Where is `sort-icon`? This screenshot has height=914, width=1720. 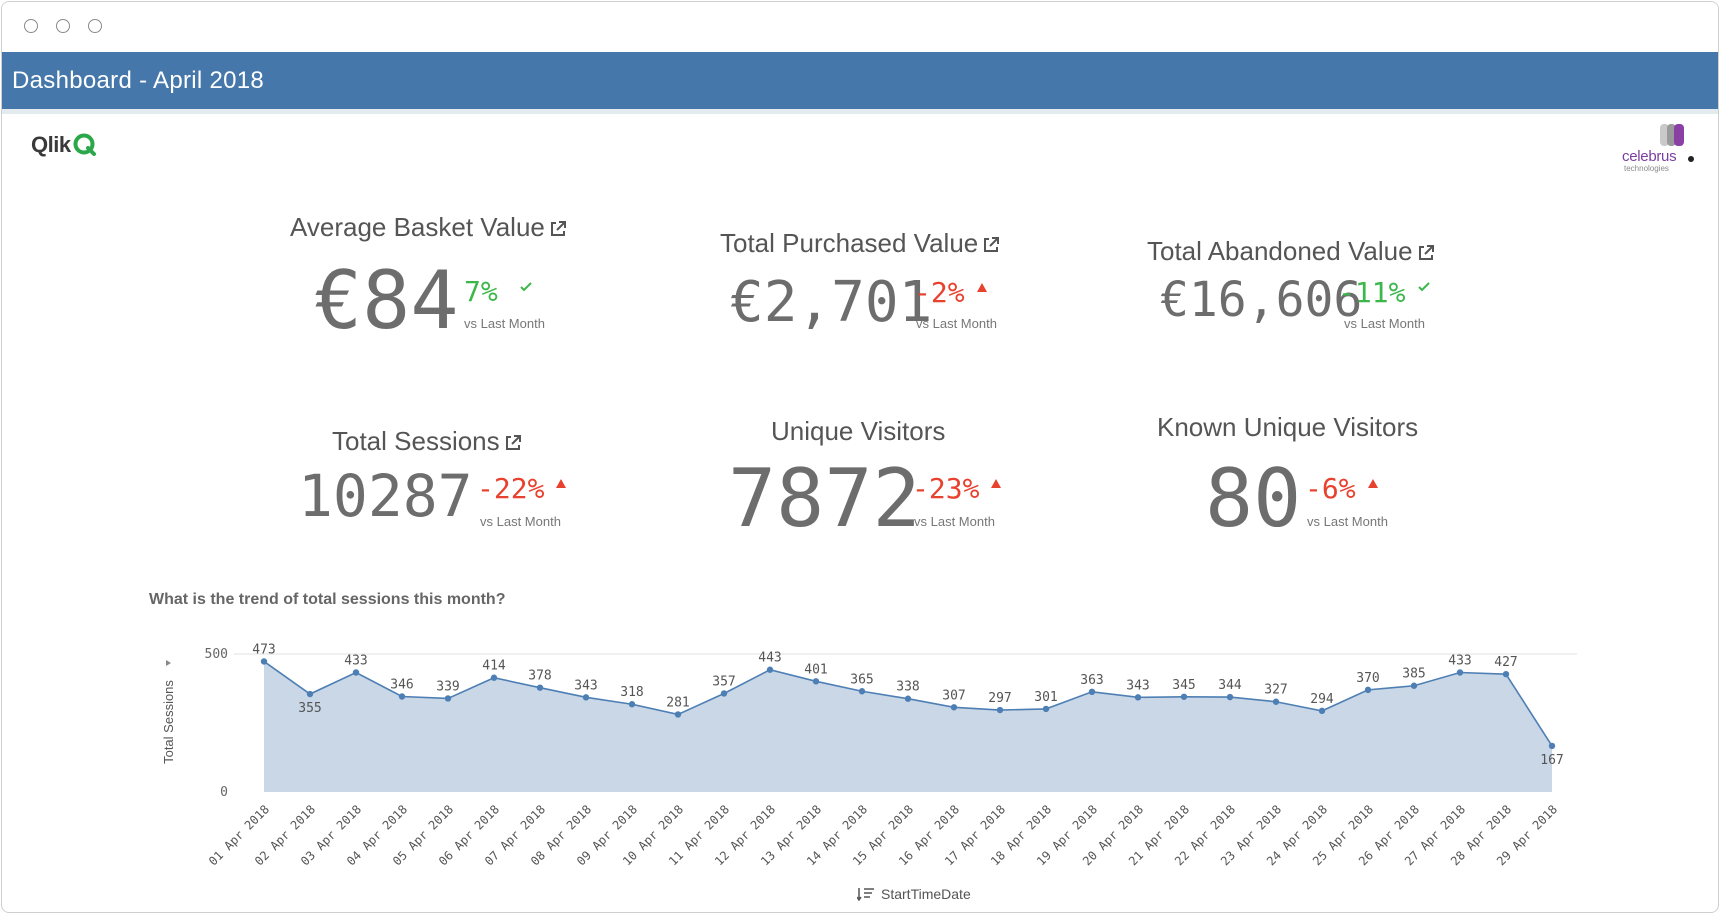
sort-icon is located at coordinates (865, 894).